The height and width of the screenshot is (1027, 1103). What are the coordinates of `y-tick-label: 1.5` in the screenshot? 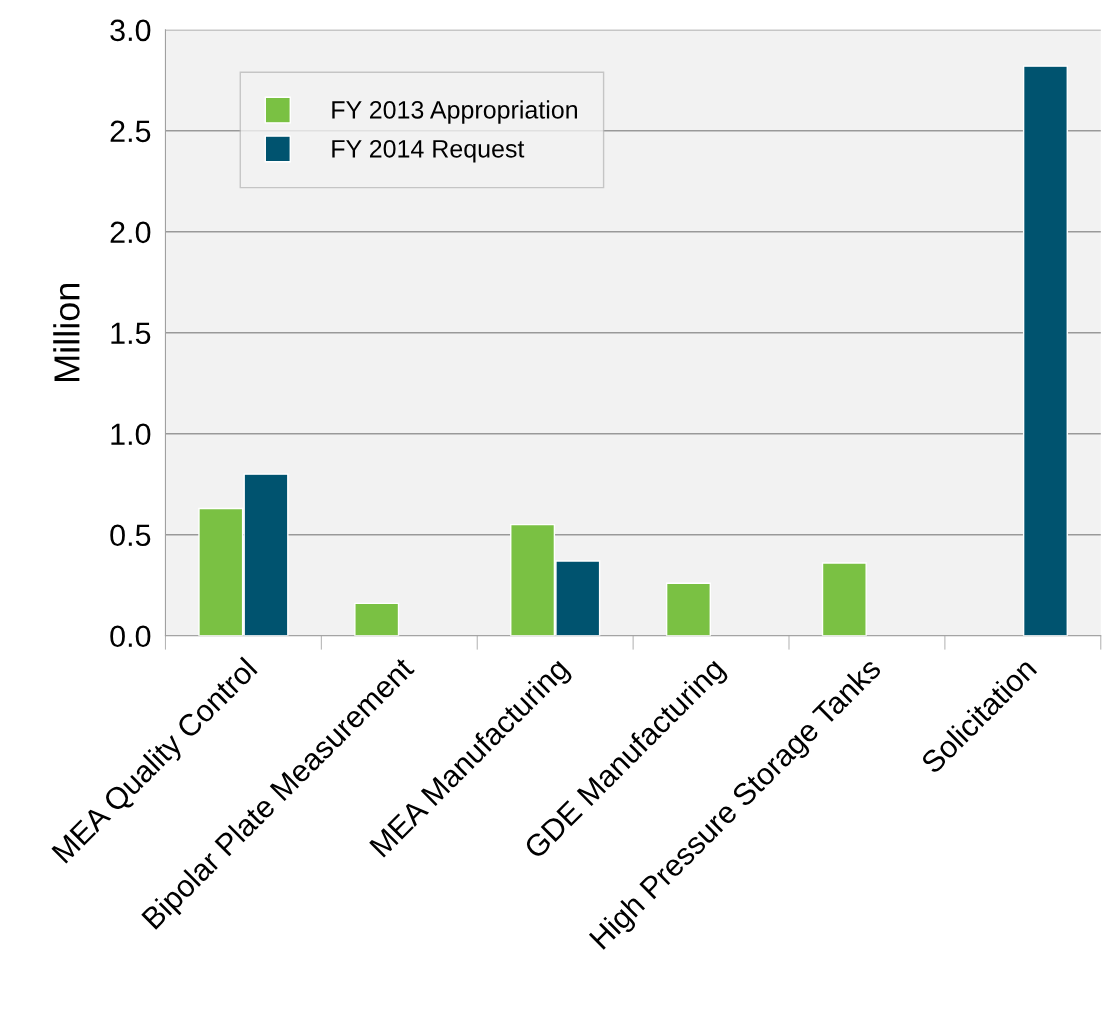 It's located at (131, 333).